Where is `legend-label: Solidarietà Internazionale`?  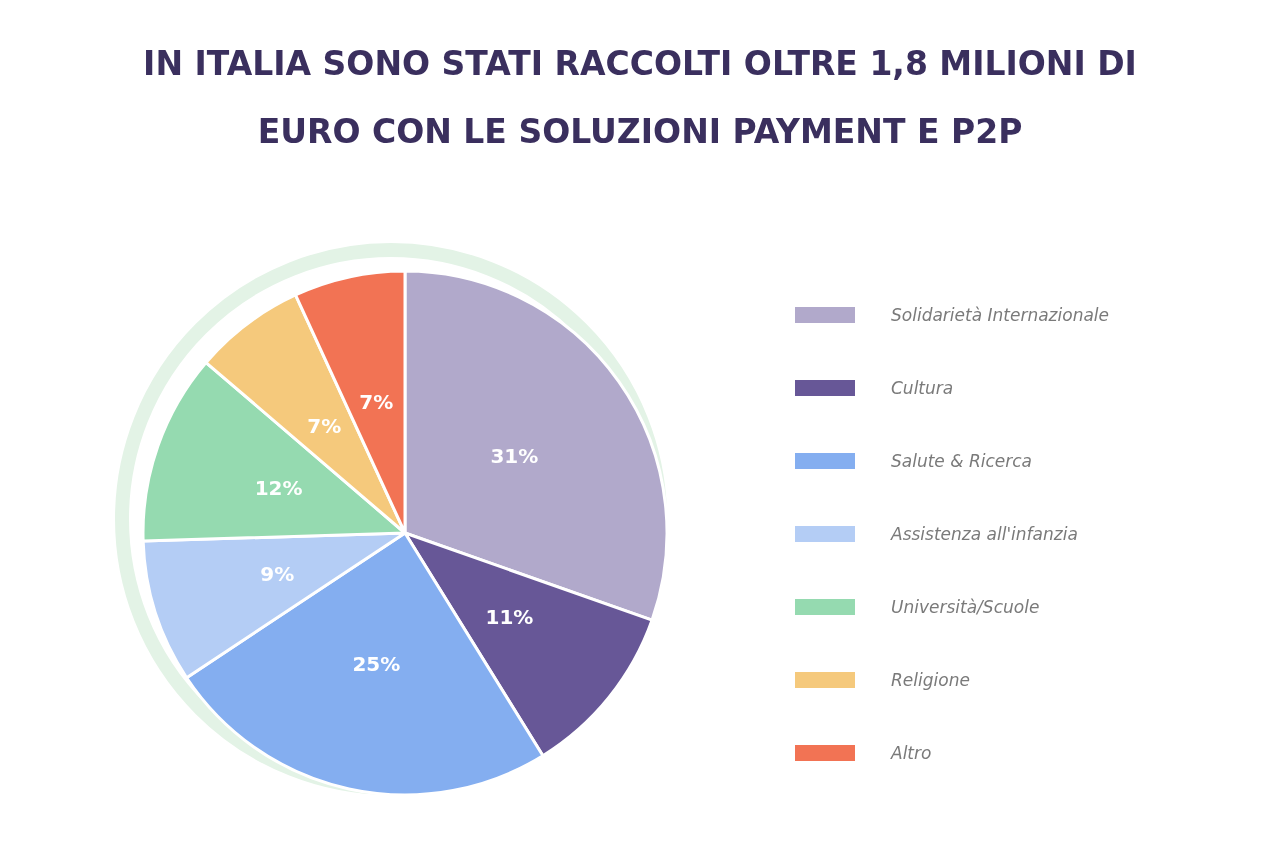
legend-label: Solidarietà Internazionale is located at coordinates (1000, 315).